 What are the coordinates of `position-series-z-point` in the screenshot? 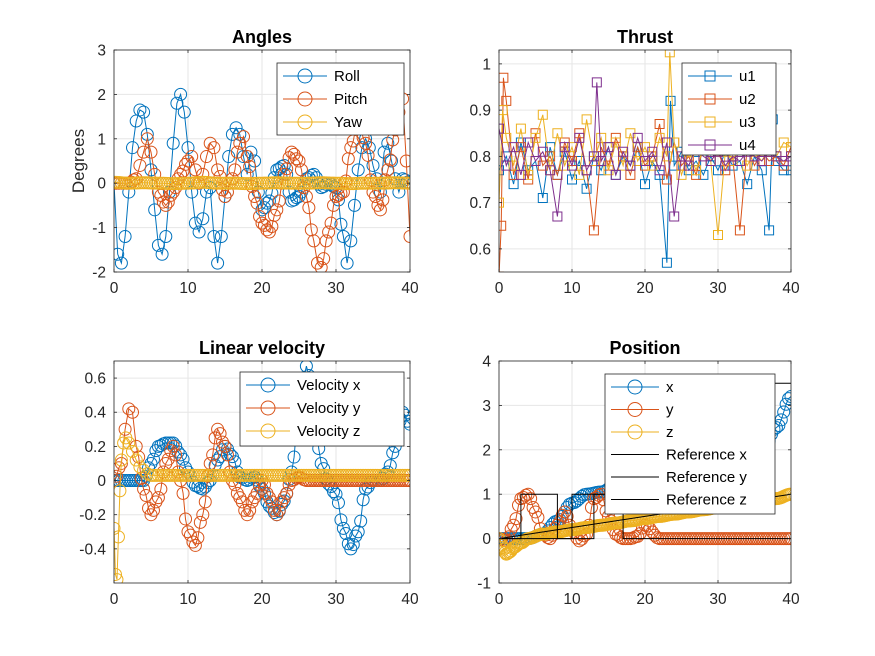 It's located at (503, 541).